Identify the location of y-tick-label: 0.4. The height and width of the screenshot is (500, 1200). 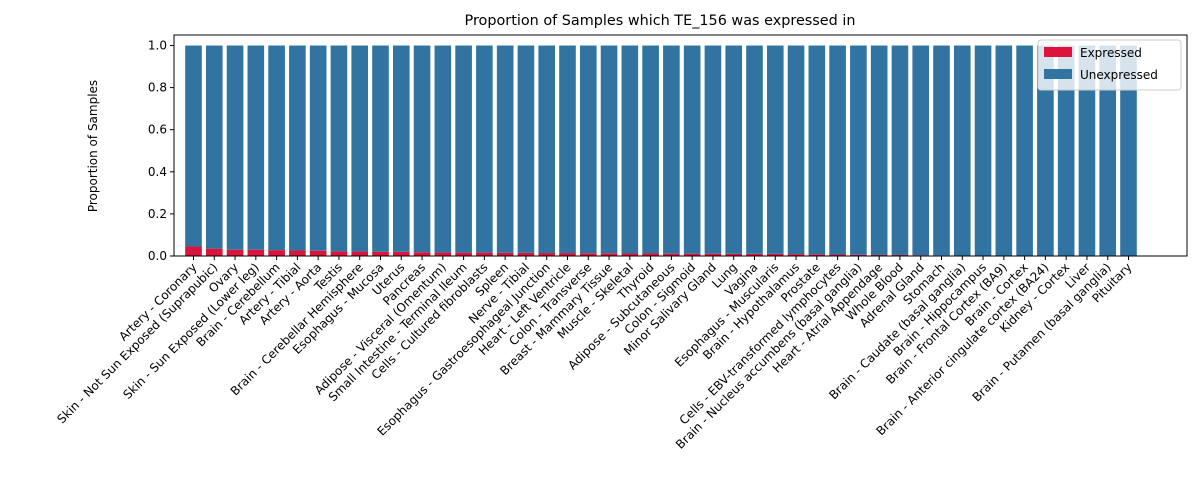
(157, 172).